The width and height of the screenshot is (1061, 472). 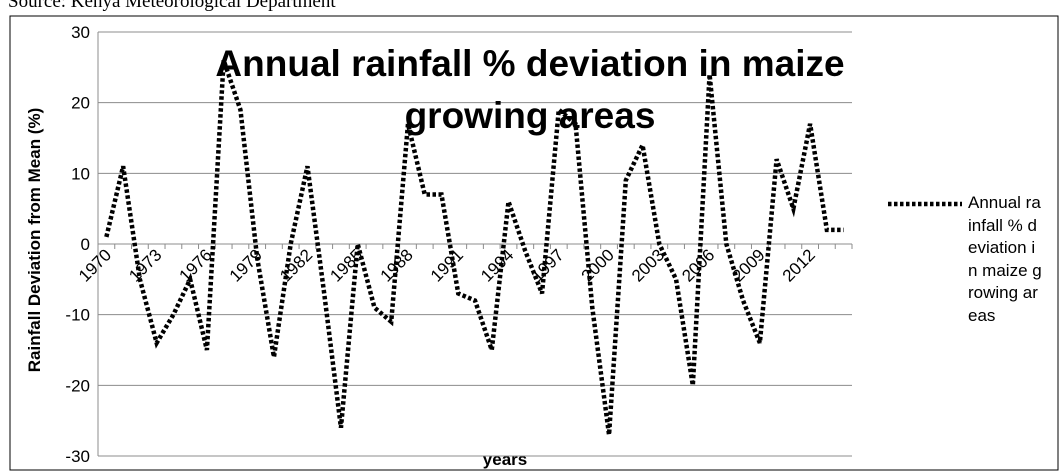 What do you see at coordinates (80, 173) in the screenshot?
I see `y-tick-label: 10` at bounding box center [80, 173].